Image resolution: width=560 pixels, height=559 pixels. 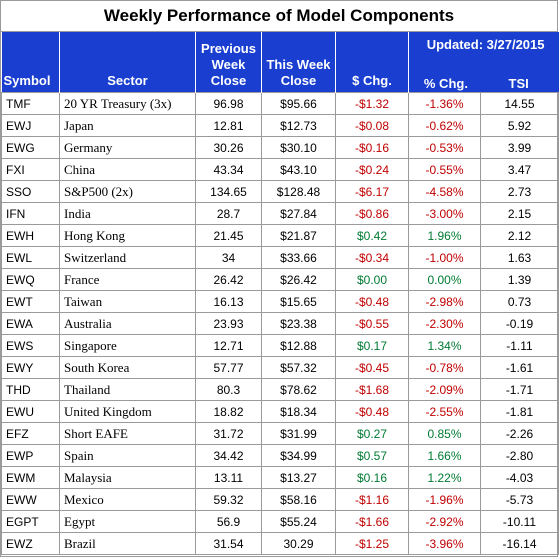 I want to click on symbol-cell: EWJ, so click(x=30, y=125).